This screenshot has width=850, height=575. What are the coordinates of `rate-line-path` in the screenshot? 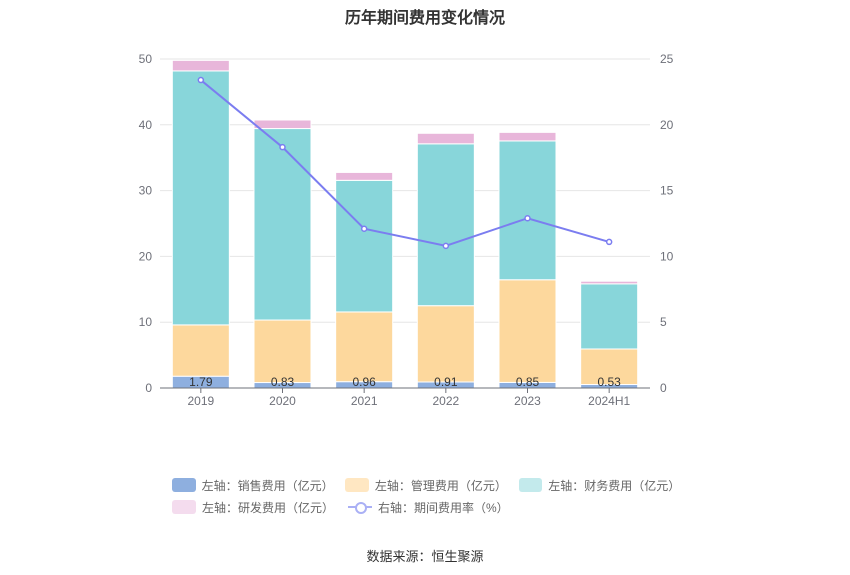 It's located at (405, 163).